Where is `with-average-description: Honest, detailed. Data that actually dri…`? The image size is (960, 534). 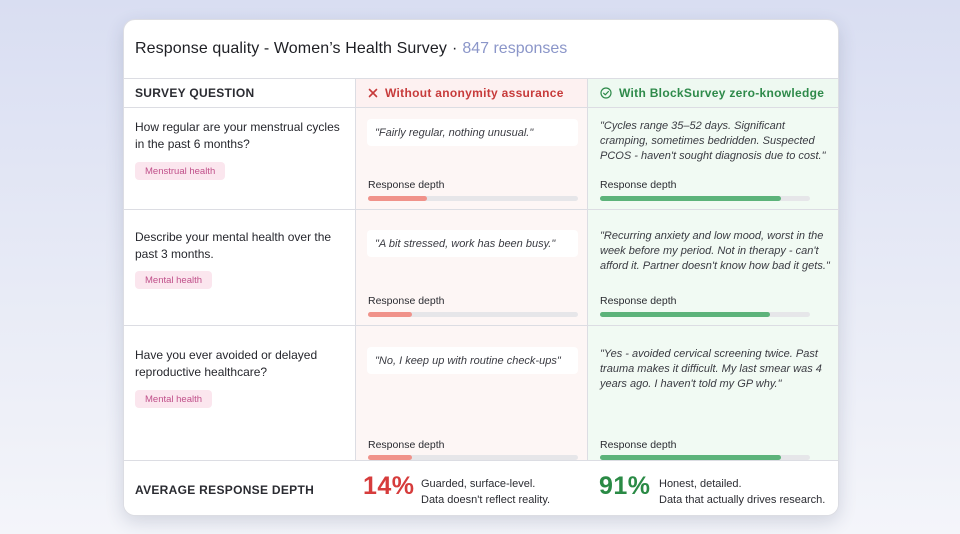 with-average-description: Honest, detailed. Data that actually dri… is located at coordinates (742, 492).